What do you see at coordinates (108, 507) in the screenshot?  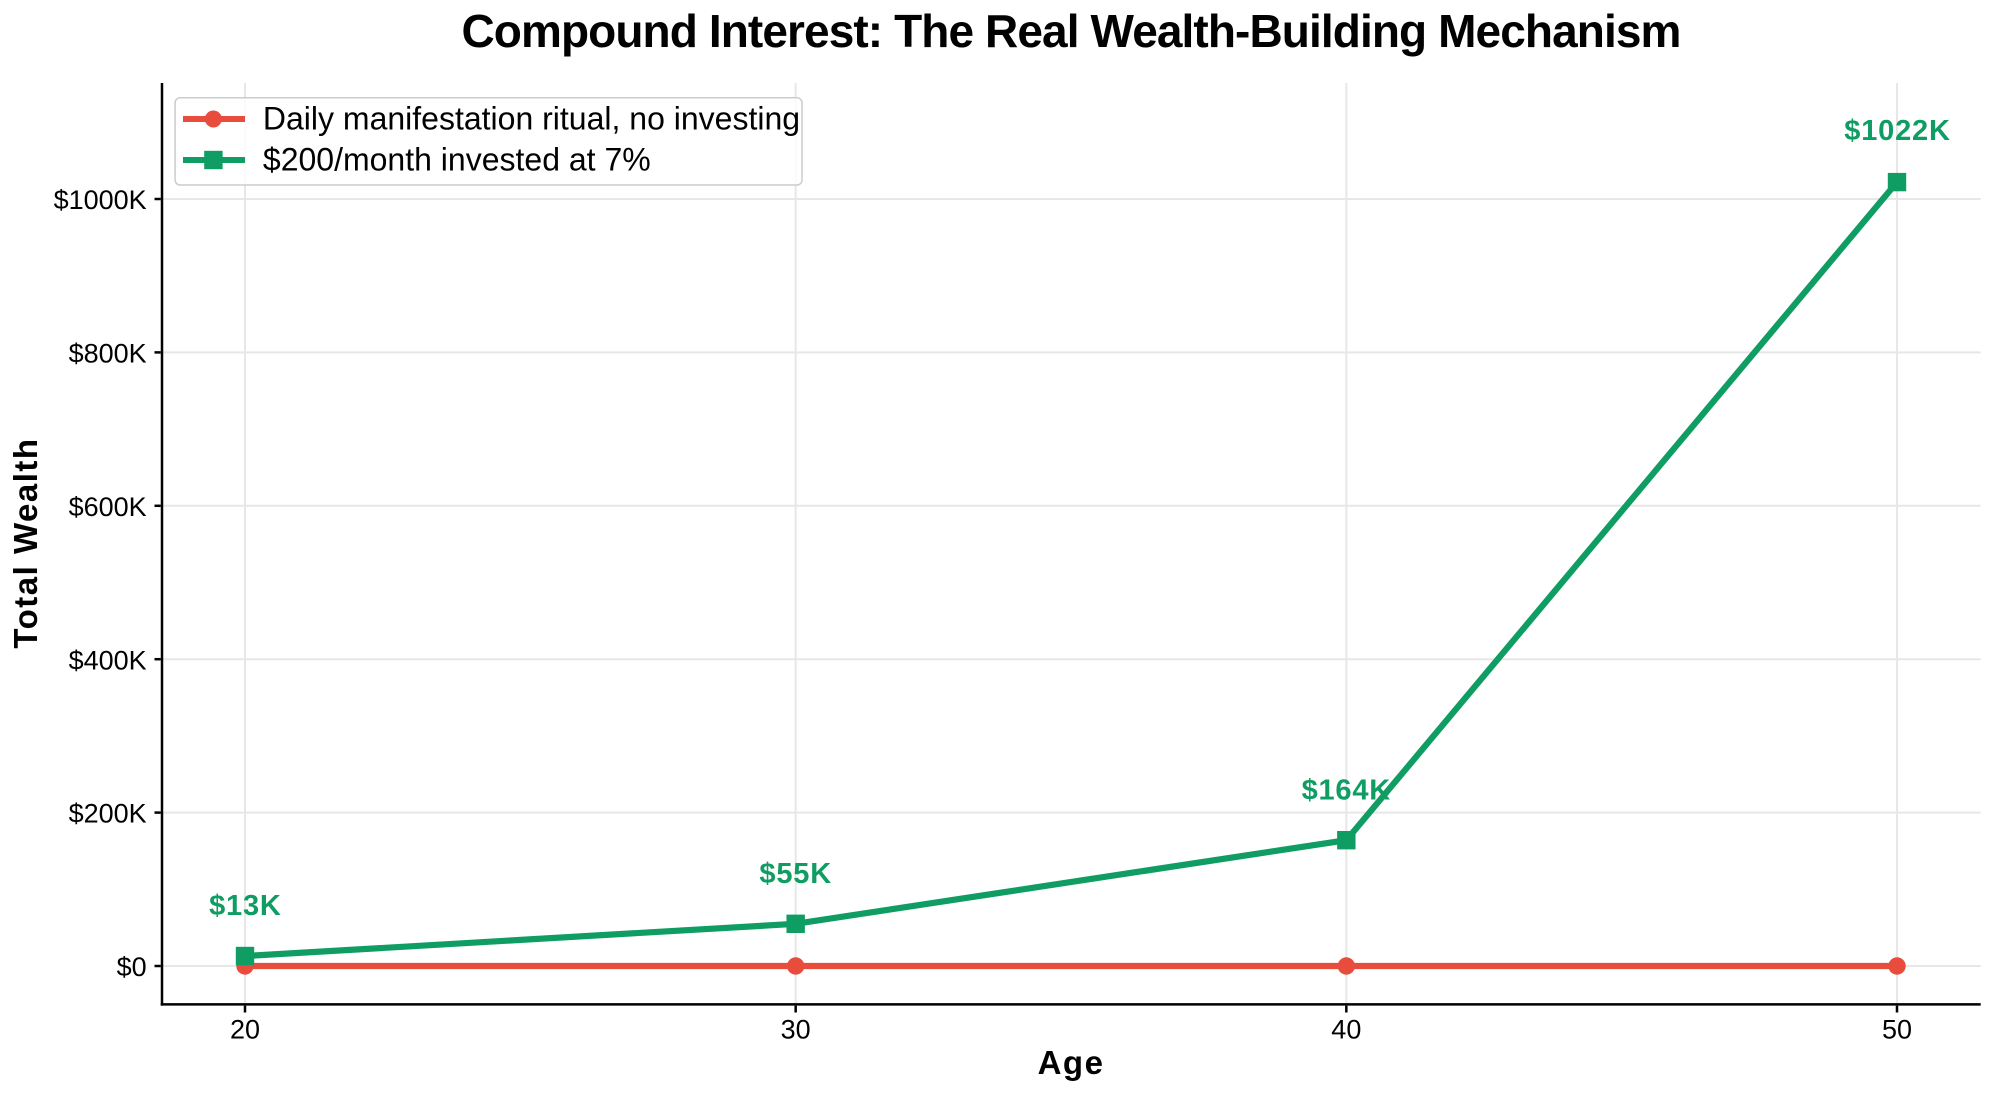 I see `svg-text: $600K` at bounding box center [108, 507].